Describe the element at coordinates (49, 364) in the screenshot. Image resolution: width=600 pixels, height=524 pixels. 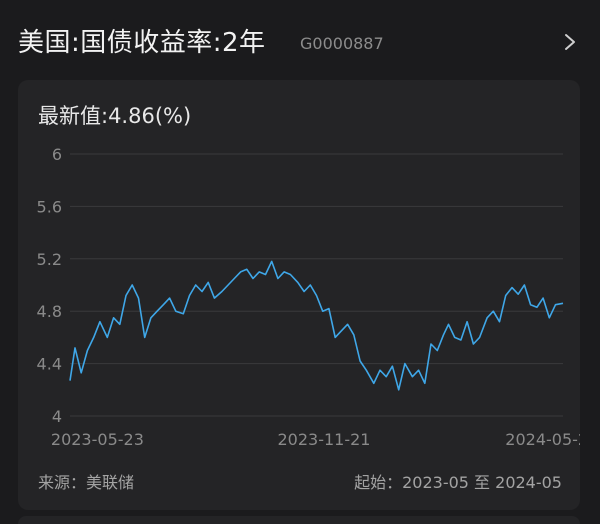
I see `y-tick-label: 4.4` at that location.